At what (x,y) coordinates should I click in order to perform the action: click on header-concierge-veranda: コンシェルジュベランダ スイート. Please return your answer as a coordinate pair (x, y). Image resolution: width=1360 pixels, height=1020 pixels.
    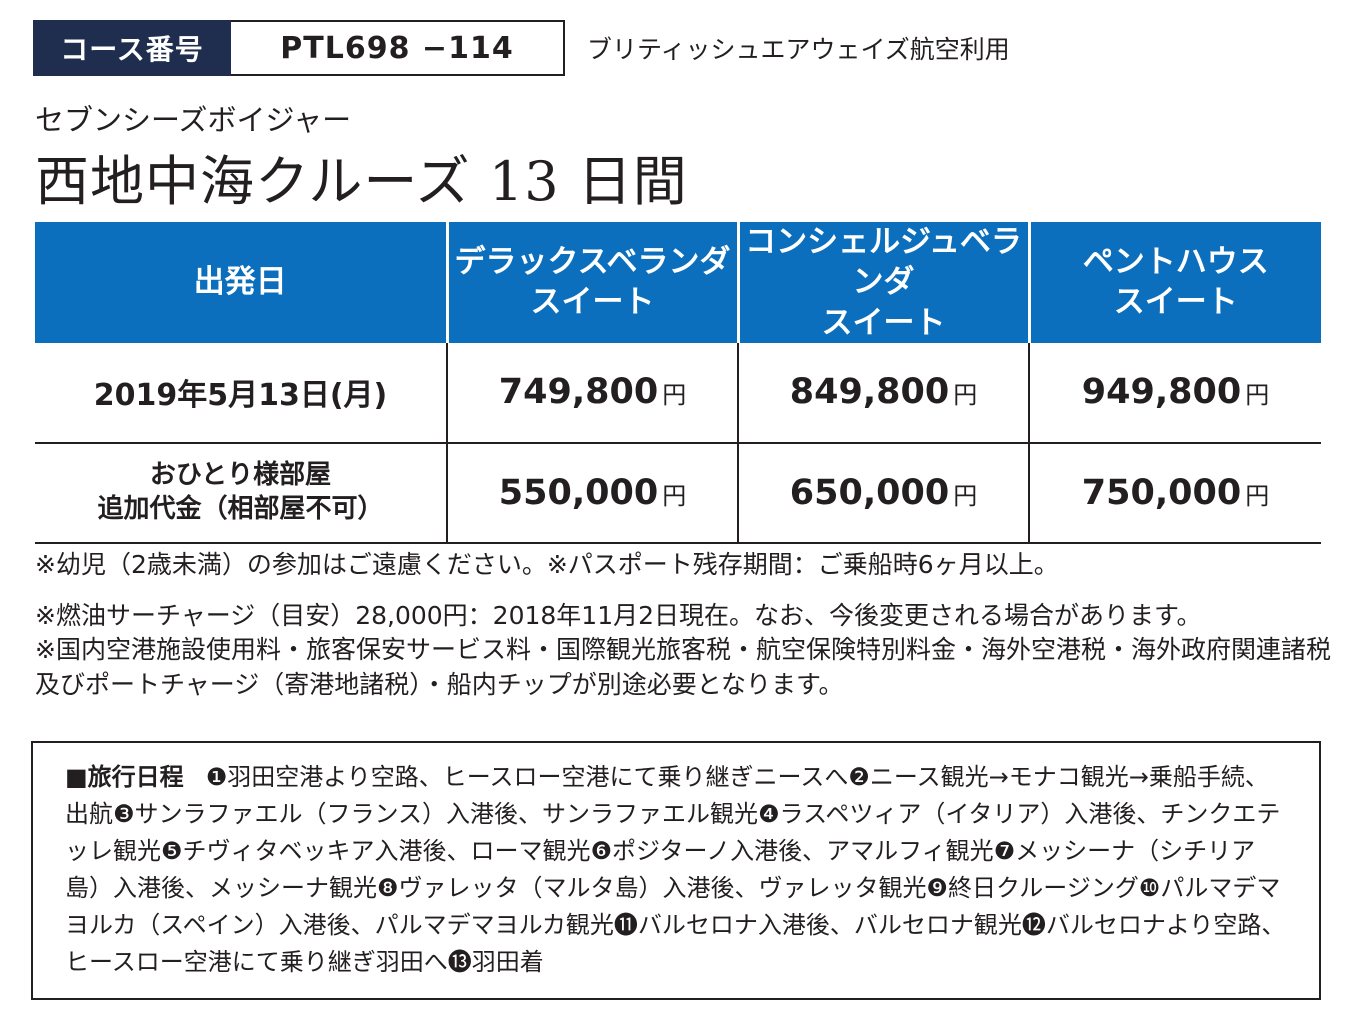
    Looking at the image, I should click on (882, 282).